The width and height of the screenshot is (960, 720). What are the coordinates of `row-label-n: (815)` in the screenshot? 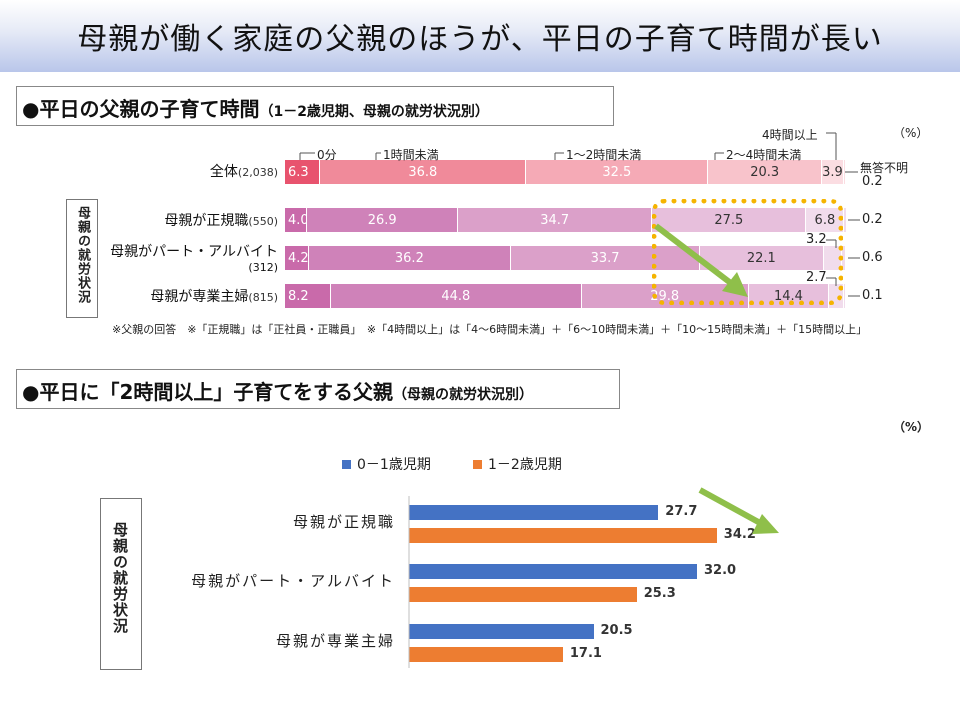 It's located at (263, 297).